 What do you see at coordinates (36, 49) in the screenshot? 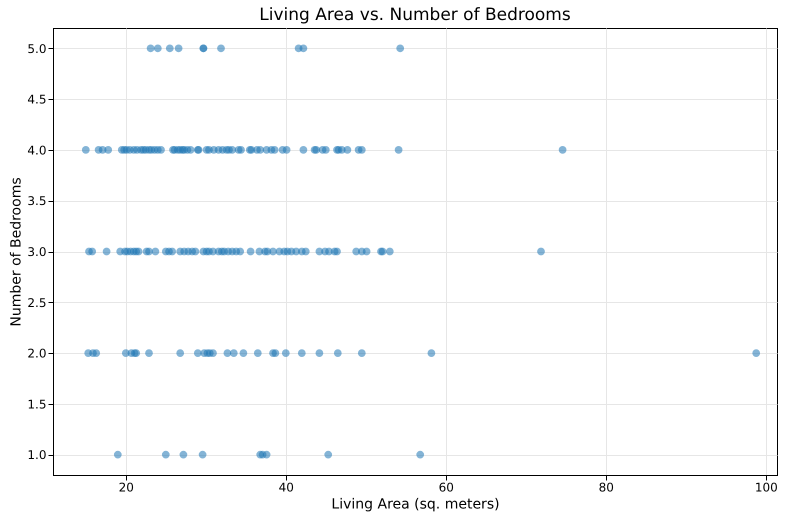
I see `y-tick-label: 5.0` at bounding box center [36, 49].